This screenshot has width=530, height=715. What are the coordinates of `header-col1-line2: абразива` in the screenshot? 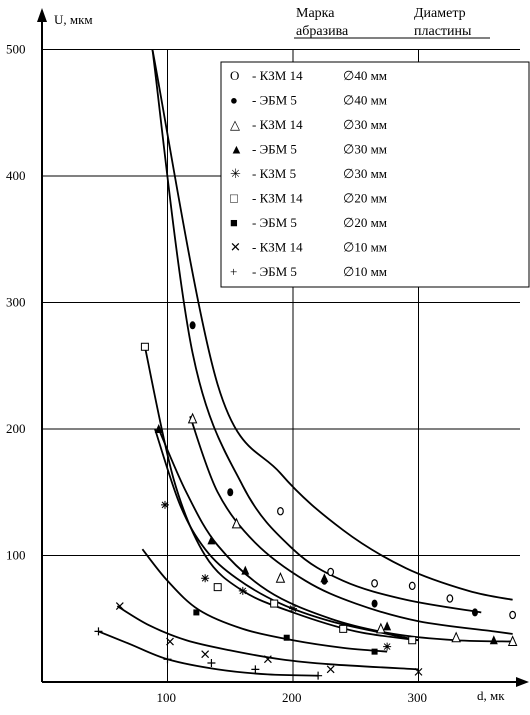 It's located at (322, 31).